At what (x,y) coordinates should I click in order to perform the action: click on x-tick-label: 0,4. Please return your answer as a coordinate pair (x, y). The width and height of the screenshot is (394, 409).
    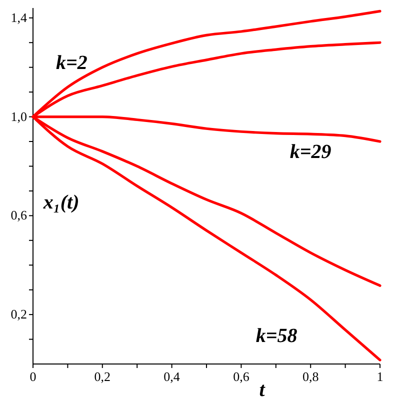
    Looking at the image, I should click on (172, 376).